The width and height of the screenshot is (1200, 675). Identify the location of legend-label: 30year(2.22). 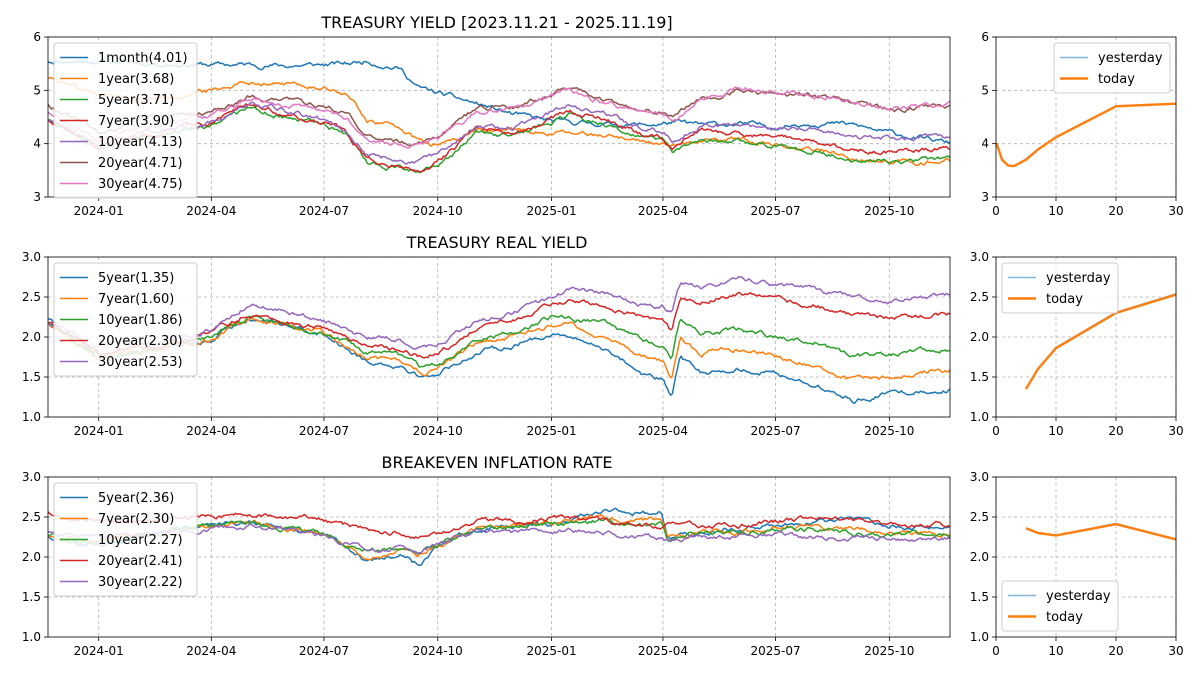
(140, 582).